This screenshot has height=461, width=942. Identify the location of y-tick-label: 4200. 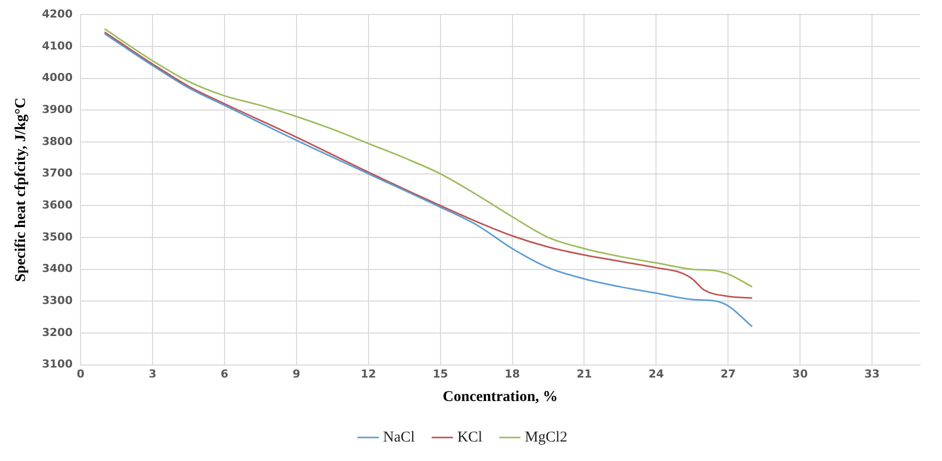
(57, 13).